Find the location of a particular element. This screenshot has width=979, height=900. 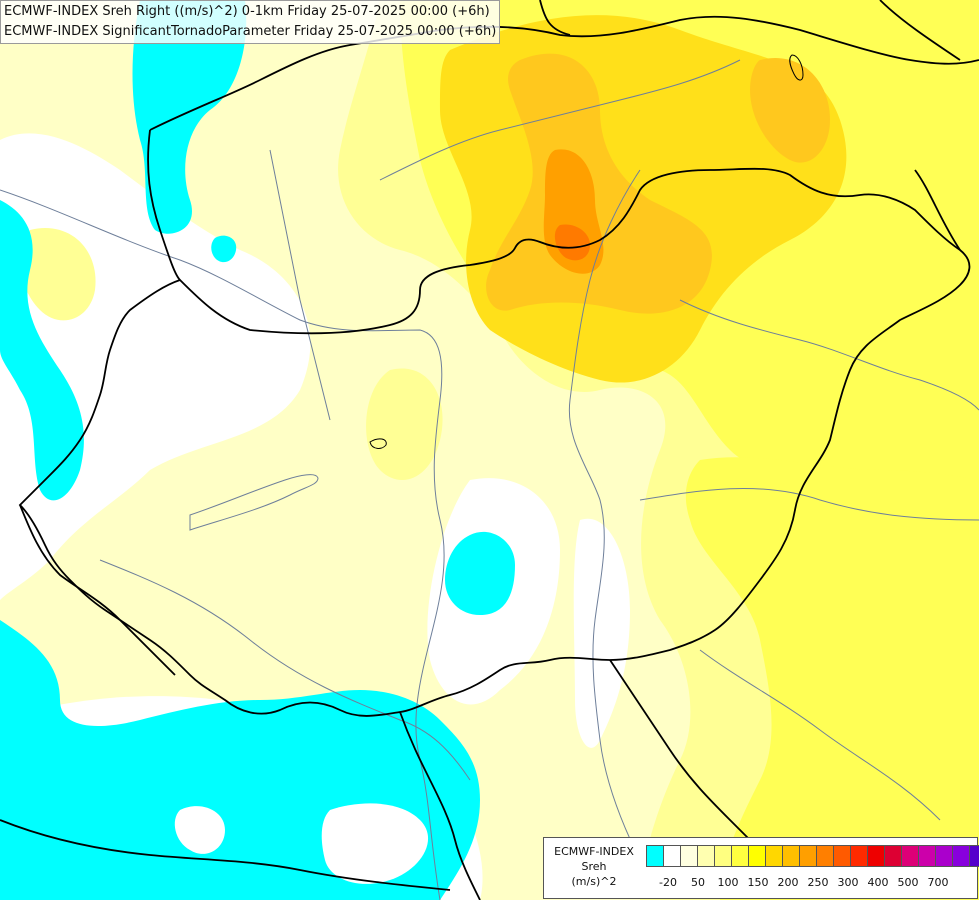

white-area-southwest-lower is located at coordinates (375, 843).